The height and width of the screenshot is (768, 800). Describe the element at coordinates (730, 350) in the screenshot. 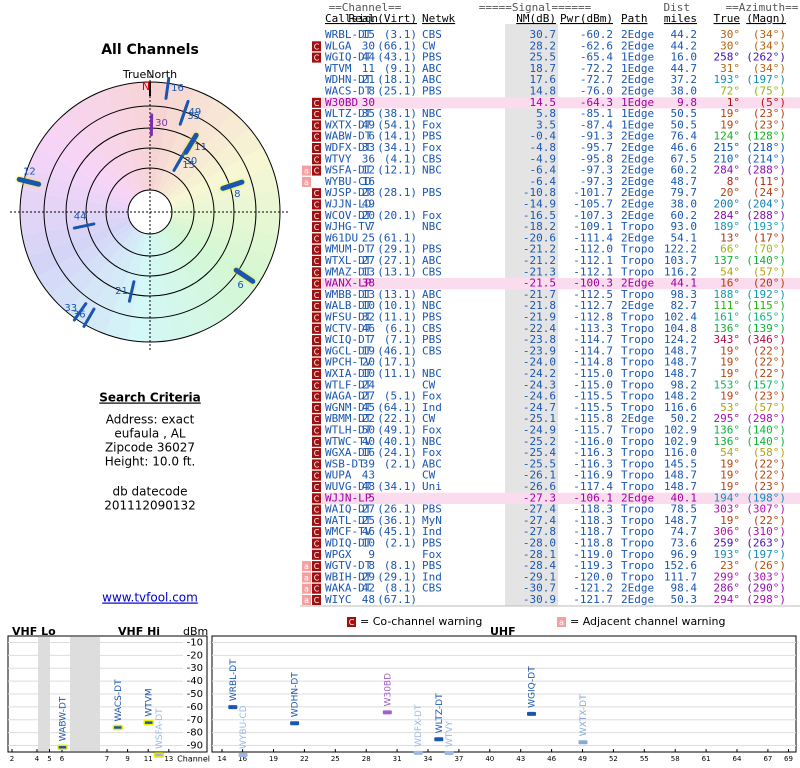

I see `table-cell: 19°` at that location.